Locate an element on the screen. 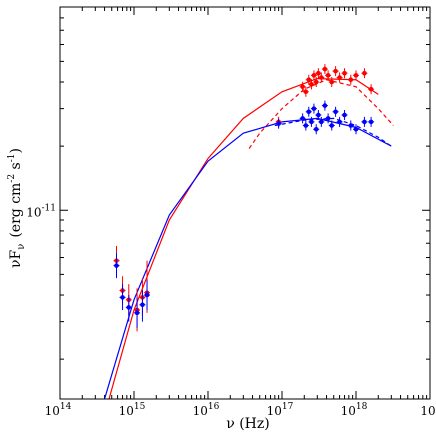 The width and height of the screenshot is (436, 436). x-axis-title: ν (Hz) is located at coordinates (247, 424).